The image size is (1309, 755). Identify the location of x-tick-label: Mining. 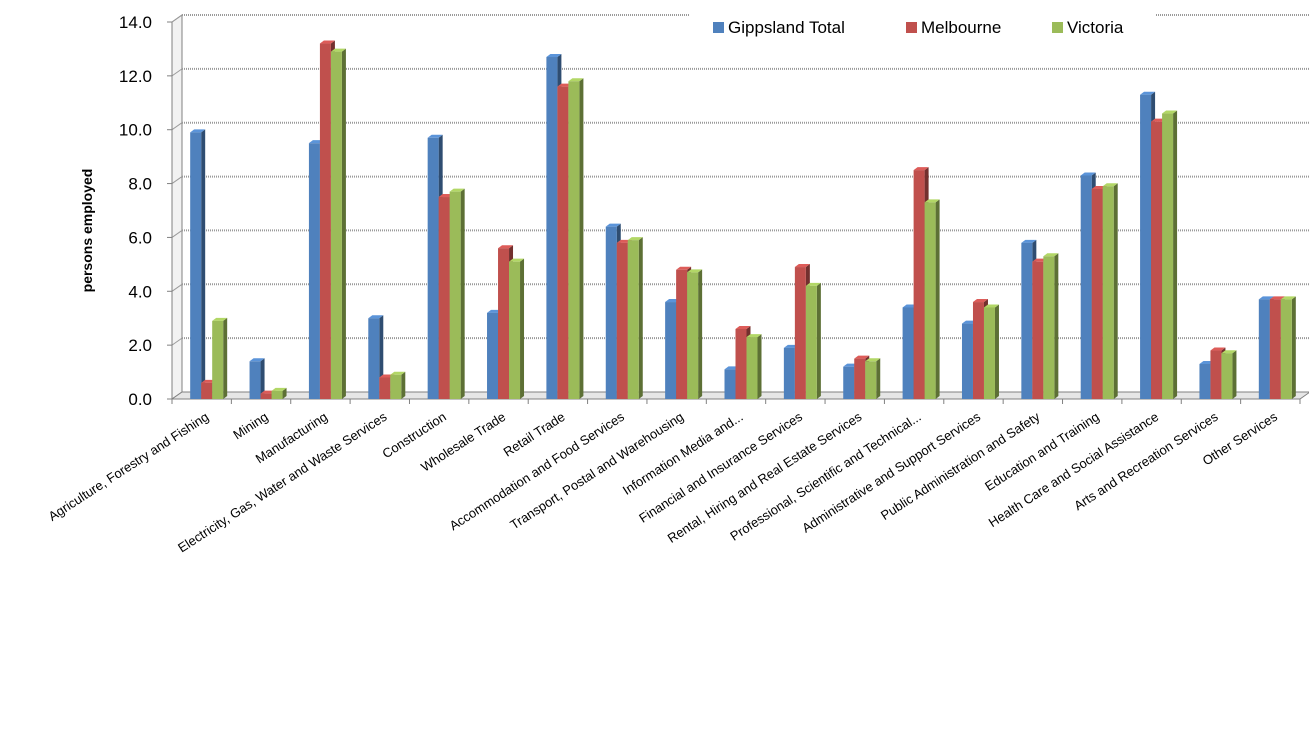
(250, 425).